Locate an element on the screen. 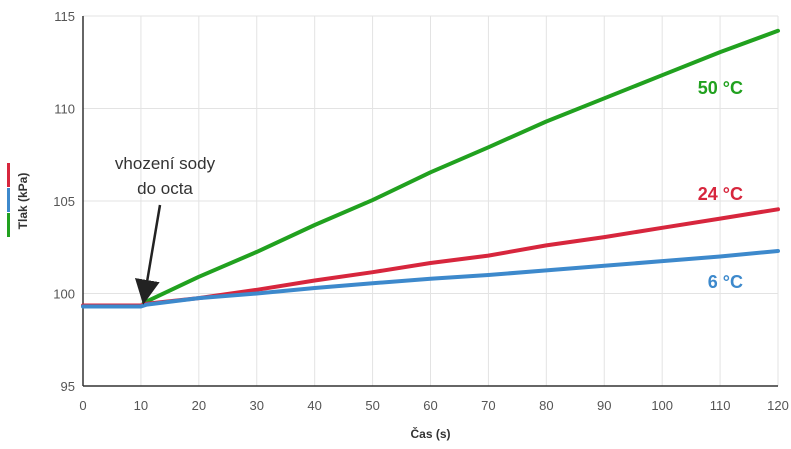 Image resolution: width=791 pixels, height=449 pixels. x-tick-label: 60 is located at coordinates (430, 405).